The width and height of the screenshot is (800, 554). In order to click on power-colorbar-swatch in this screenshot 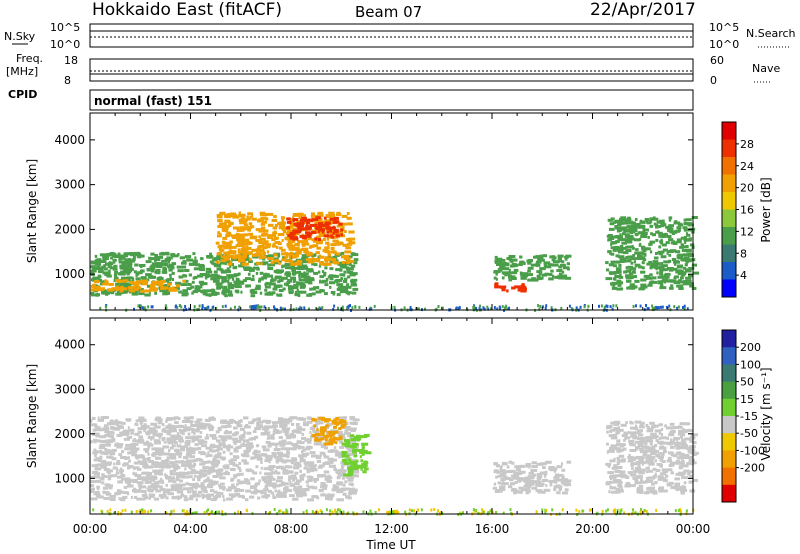, I will do `click(729, 131)`.